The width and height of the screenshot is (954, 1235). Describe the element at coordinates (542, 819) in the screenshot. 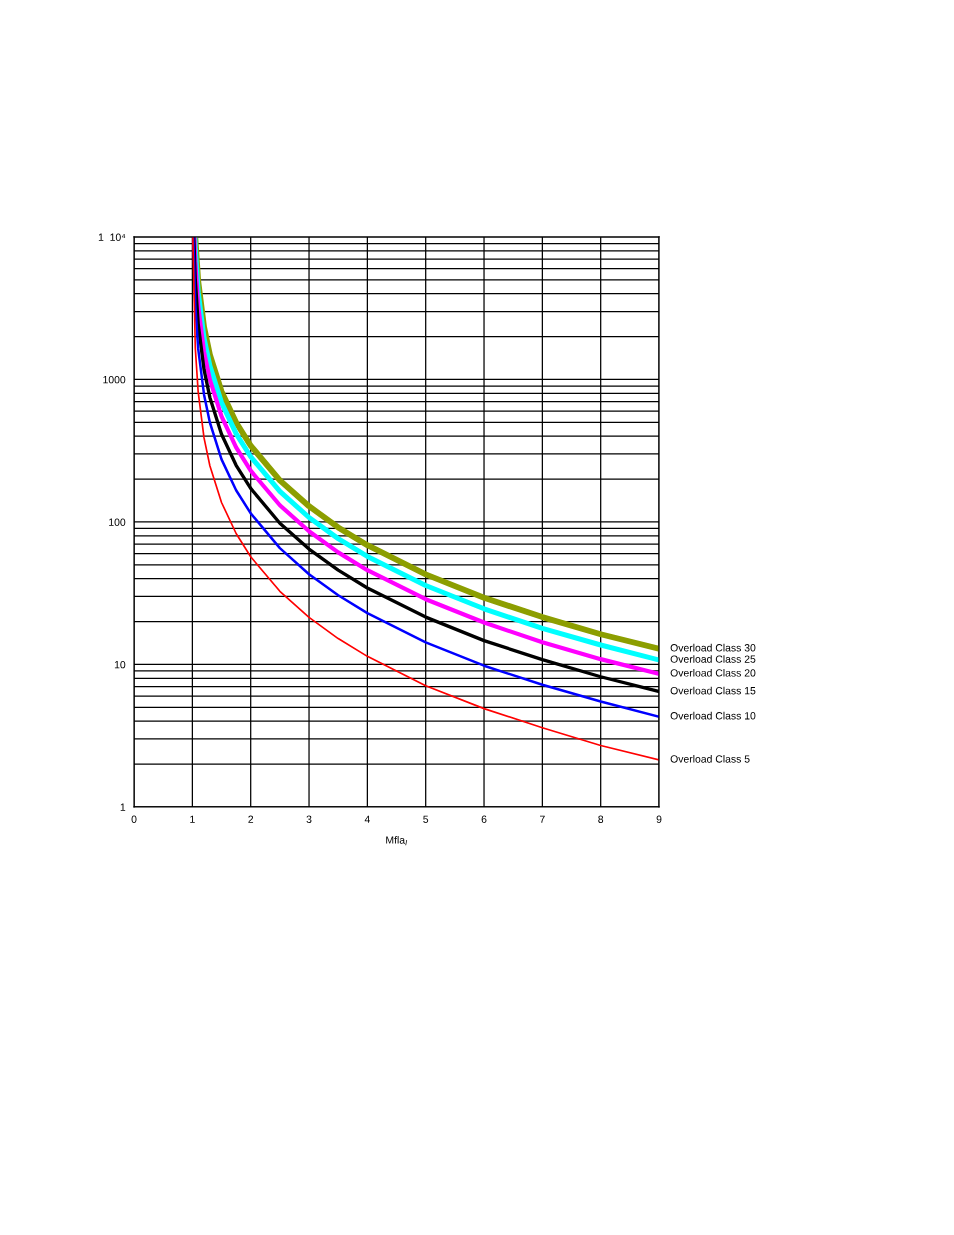

I see `x-tick-label: 7` at that location.